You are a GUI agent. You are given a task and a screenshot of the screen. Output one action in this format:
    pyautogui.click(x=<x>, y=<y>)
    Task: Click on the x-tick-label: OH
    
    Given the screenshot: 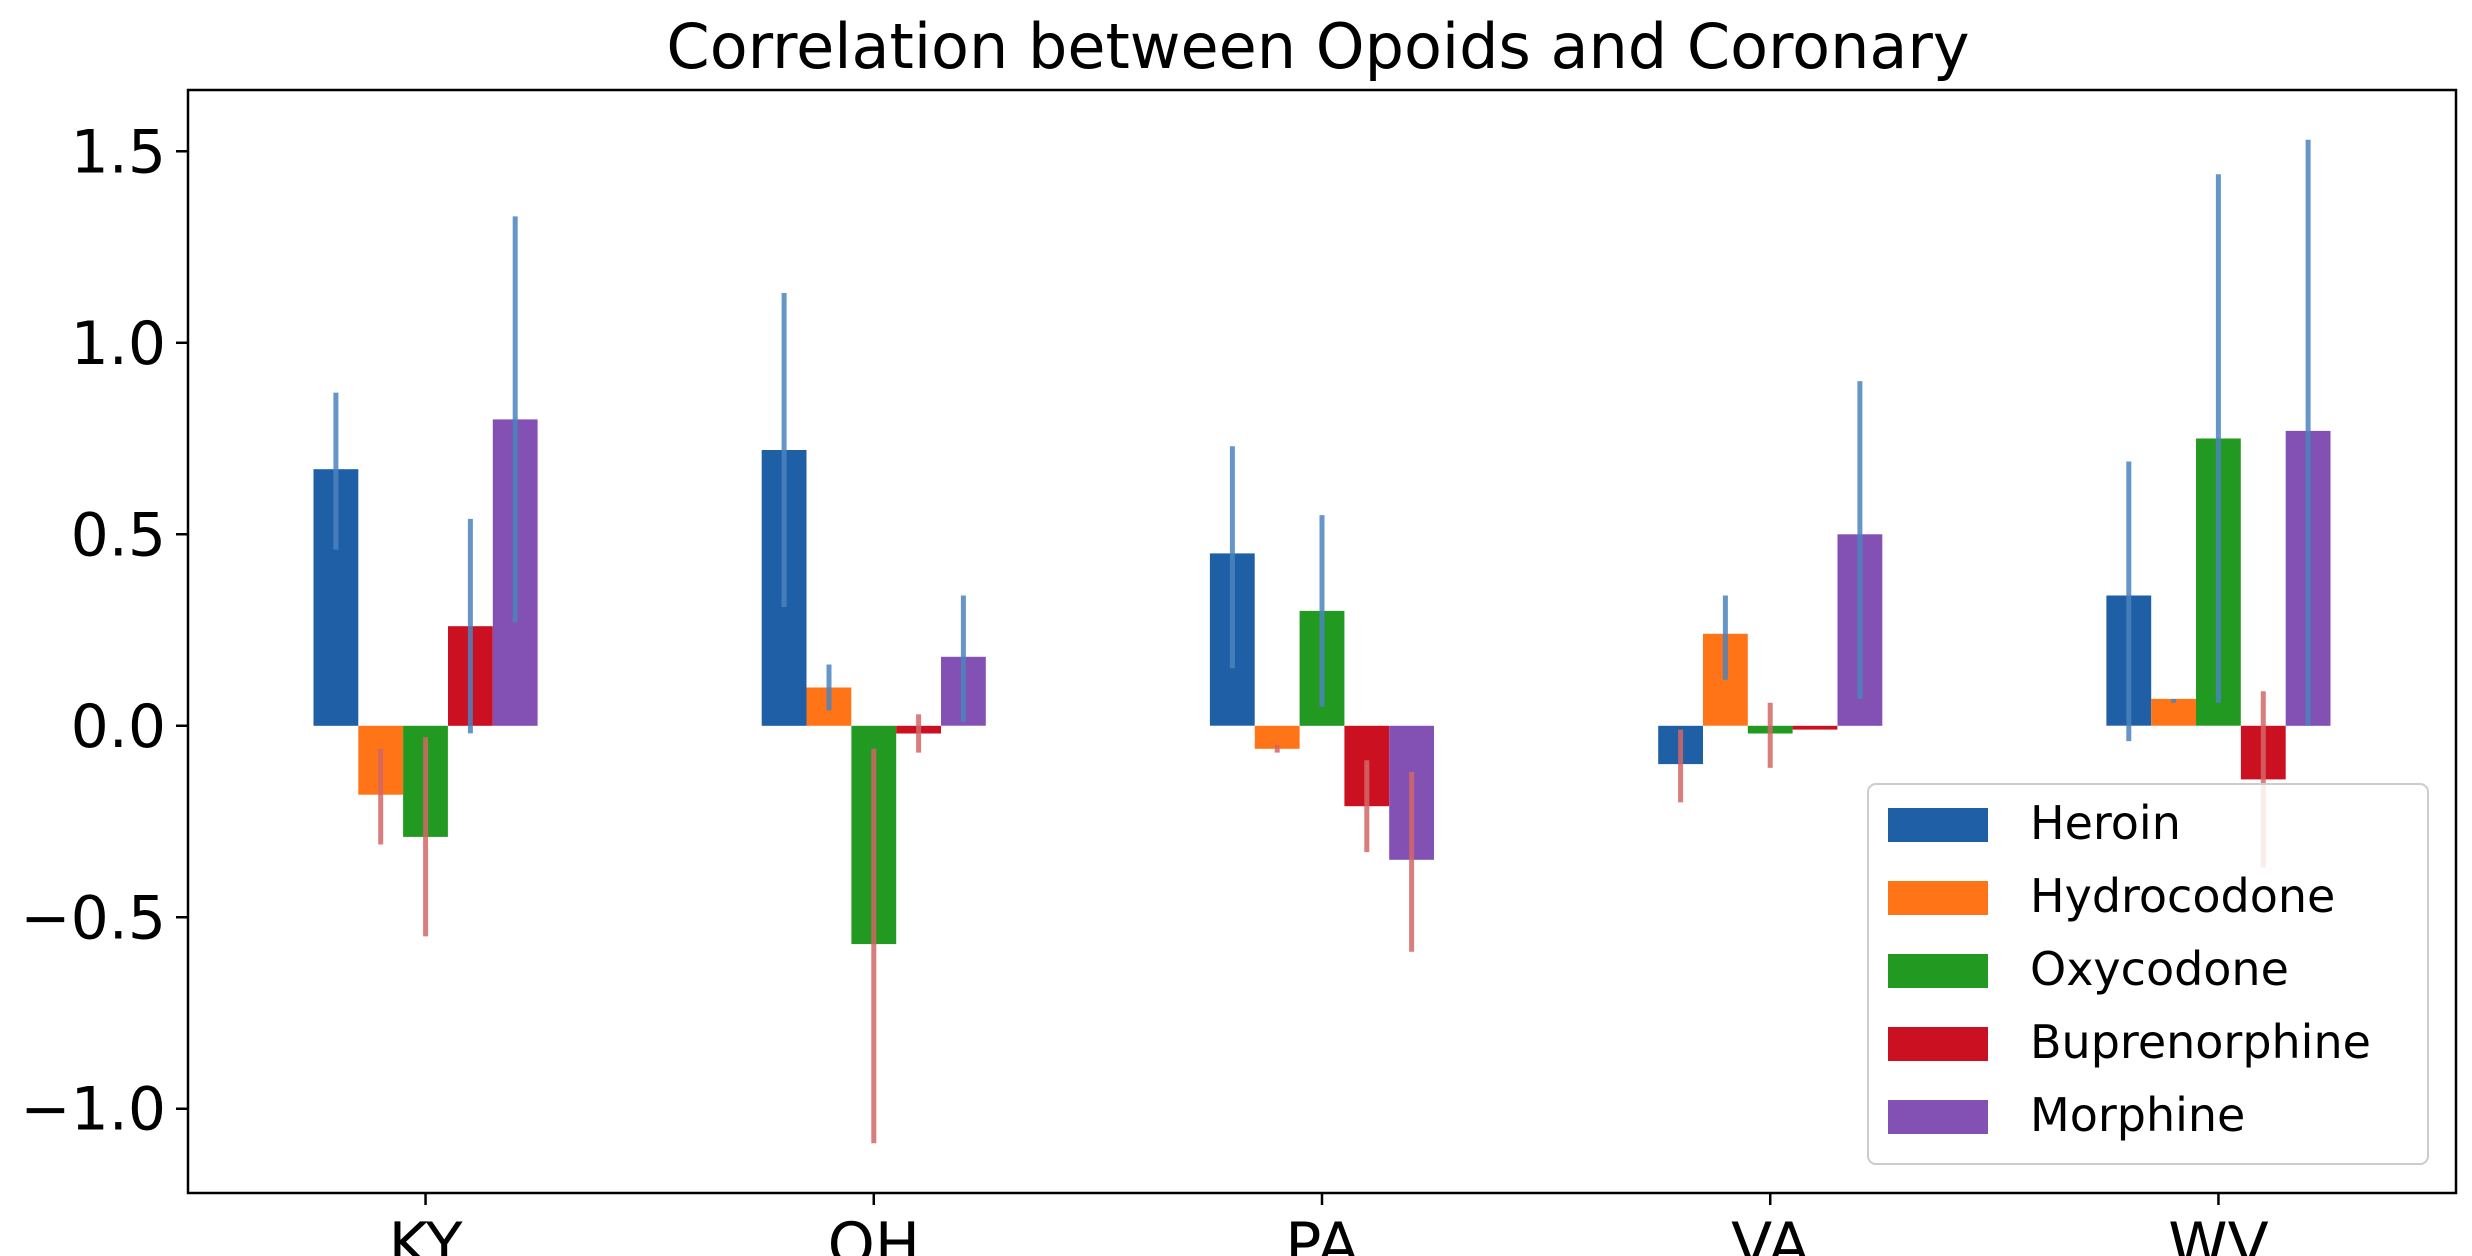 What is the action you would take?
    pyautogui.click(x=874, y=1233)
    